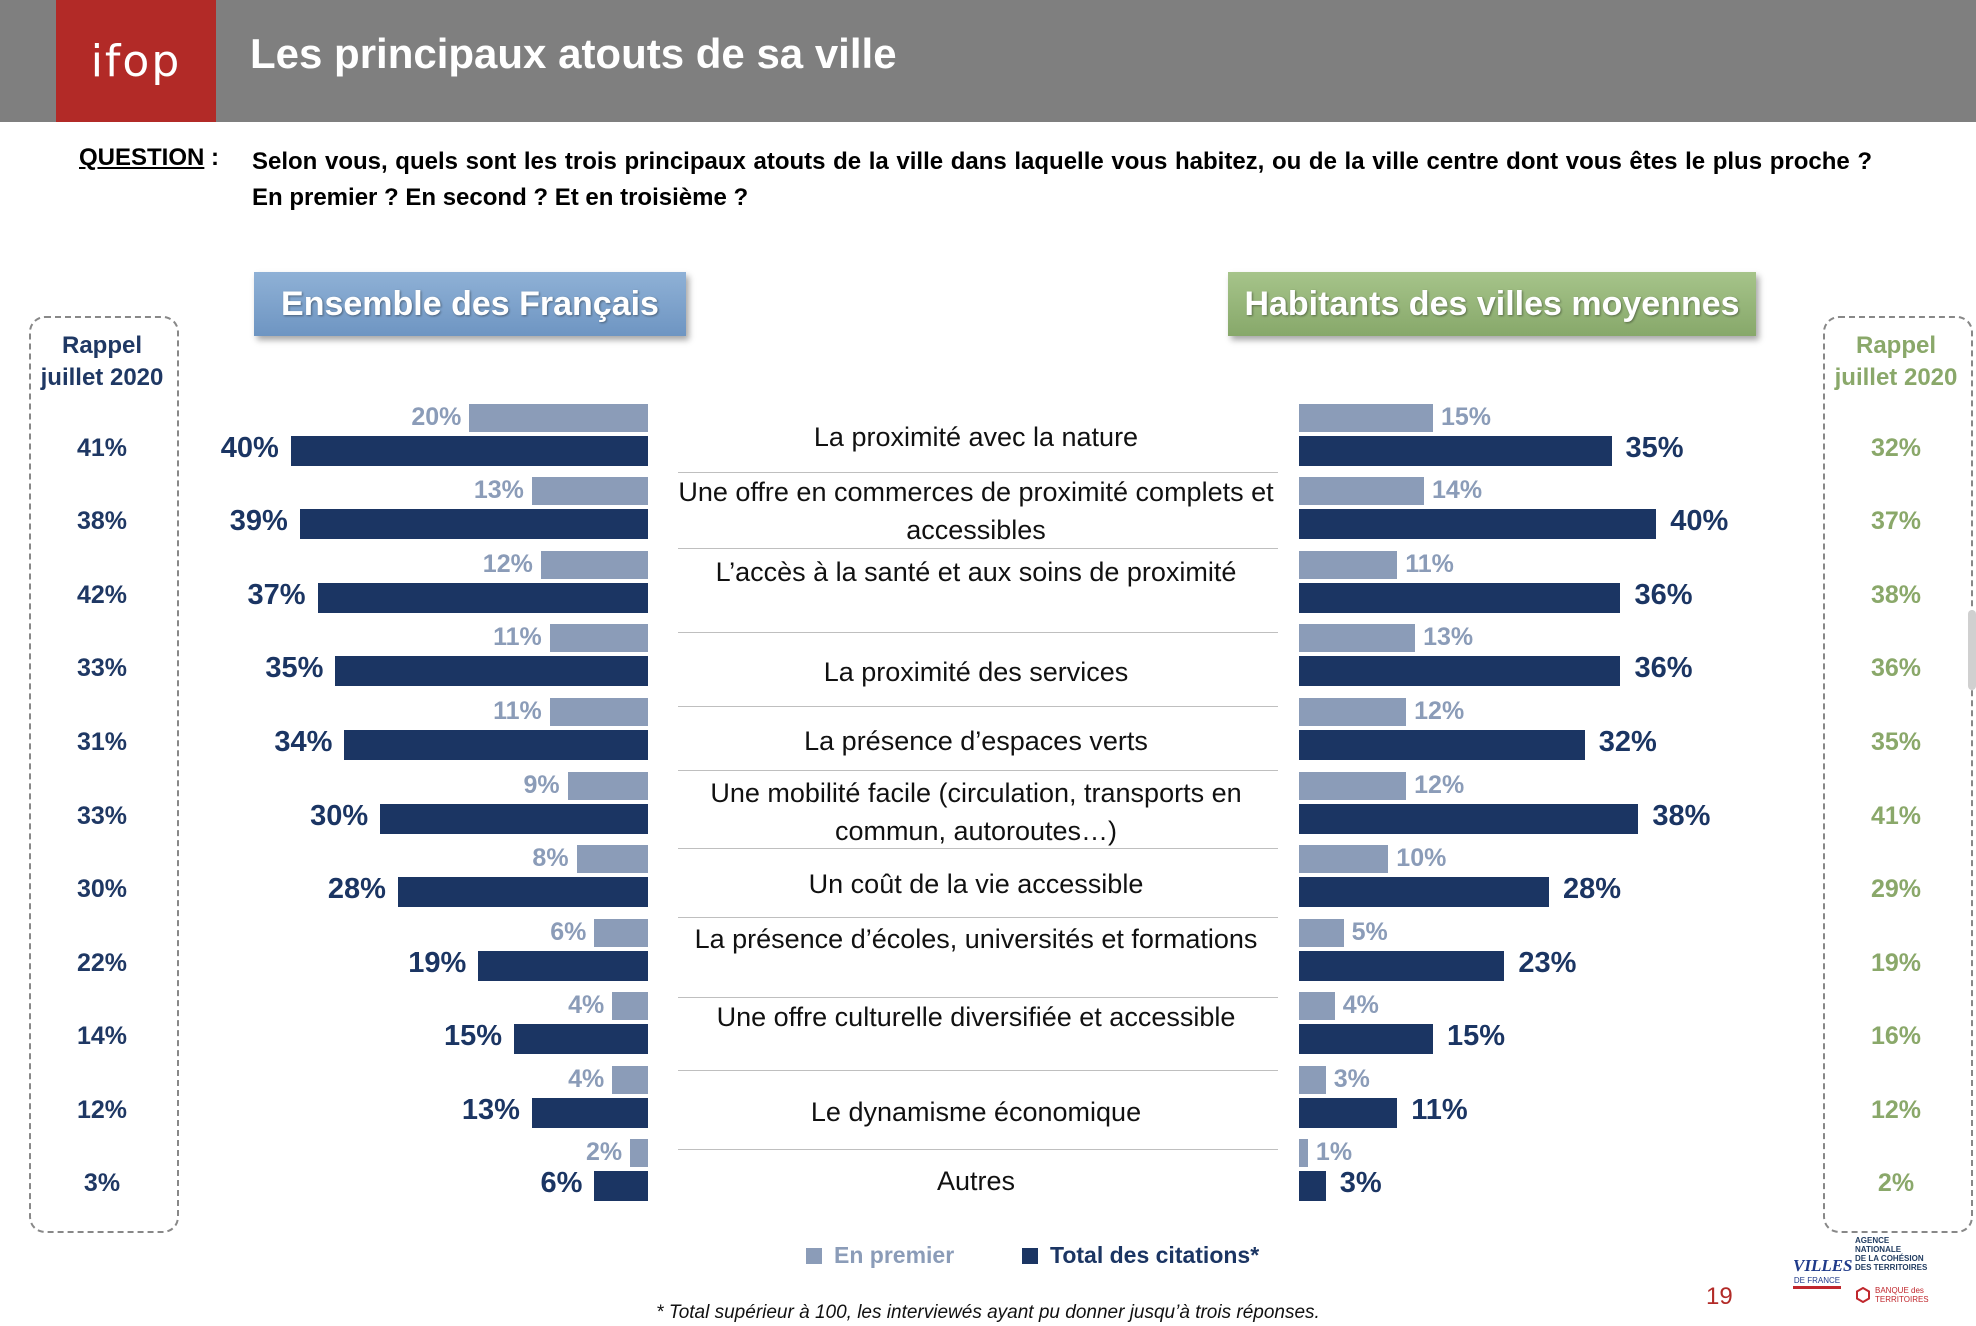 The width and height of the screenshot is (1976, 1326). I want to click on page-title: Les principaux atouts de sa ville, so click(573, 53).